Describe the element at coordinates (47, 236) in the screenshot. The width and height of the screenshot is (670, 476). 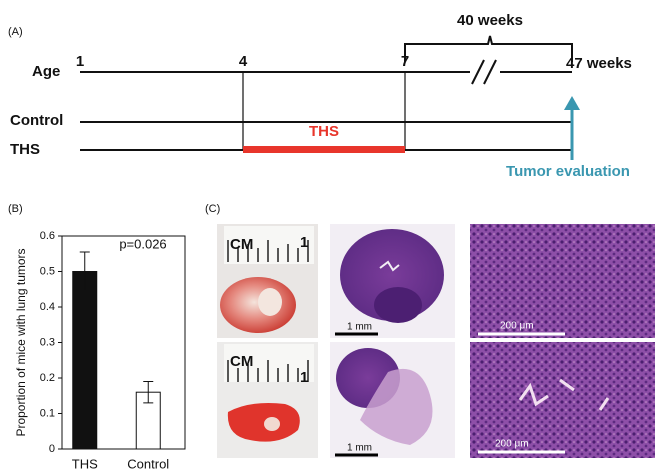
I see `y-tick-label: 0.6` at that location.